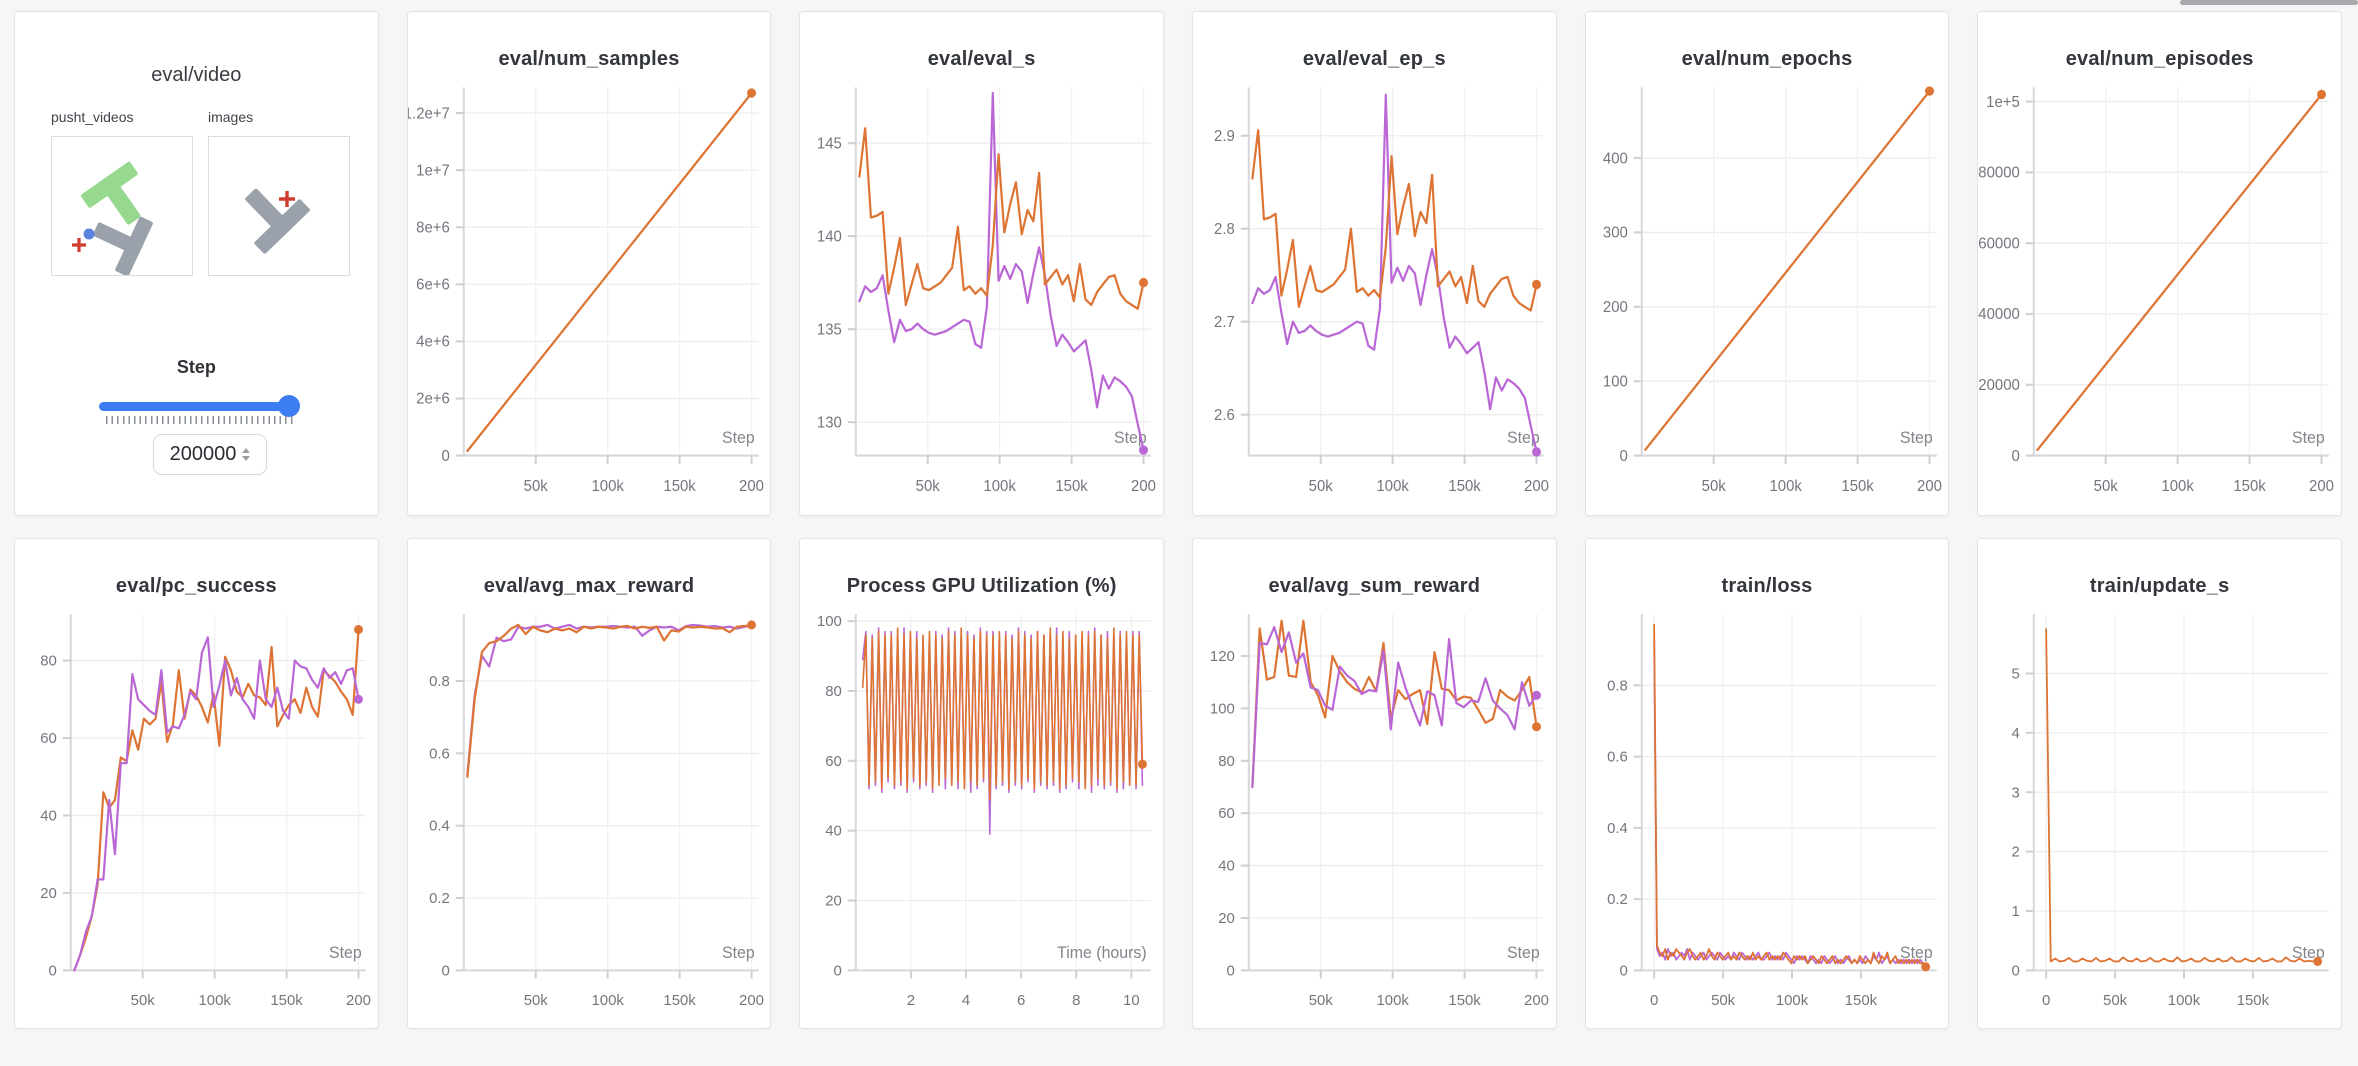 The width and height of the screenshot is (2358, 1066). What do you see at coordinates (2004, 101) in the screenshot?
I see `svg-text: 1e+5` at bounding box center [2004, 101].